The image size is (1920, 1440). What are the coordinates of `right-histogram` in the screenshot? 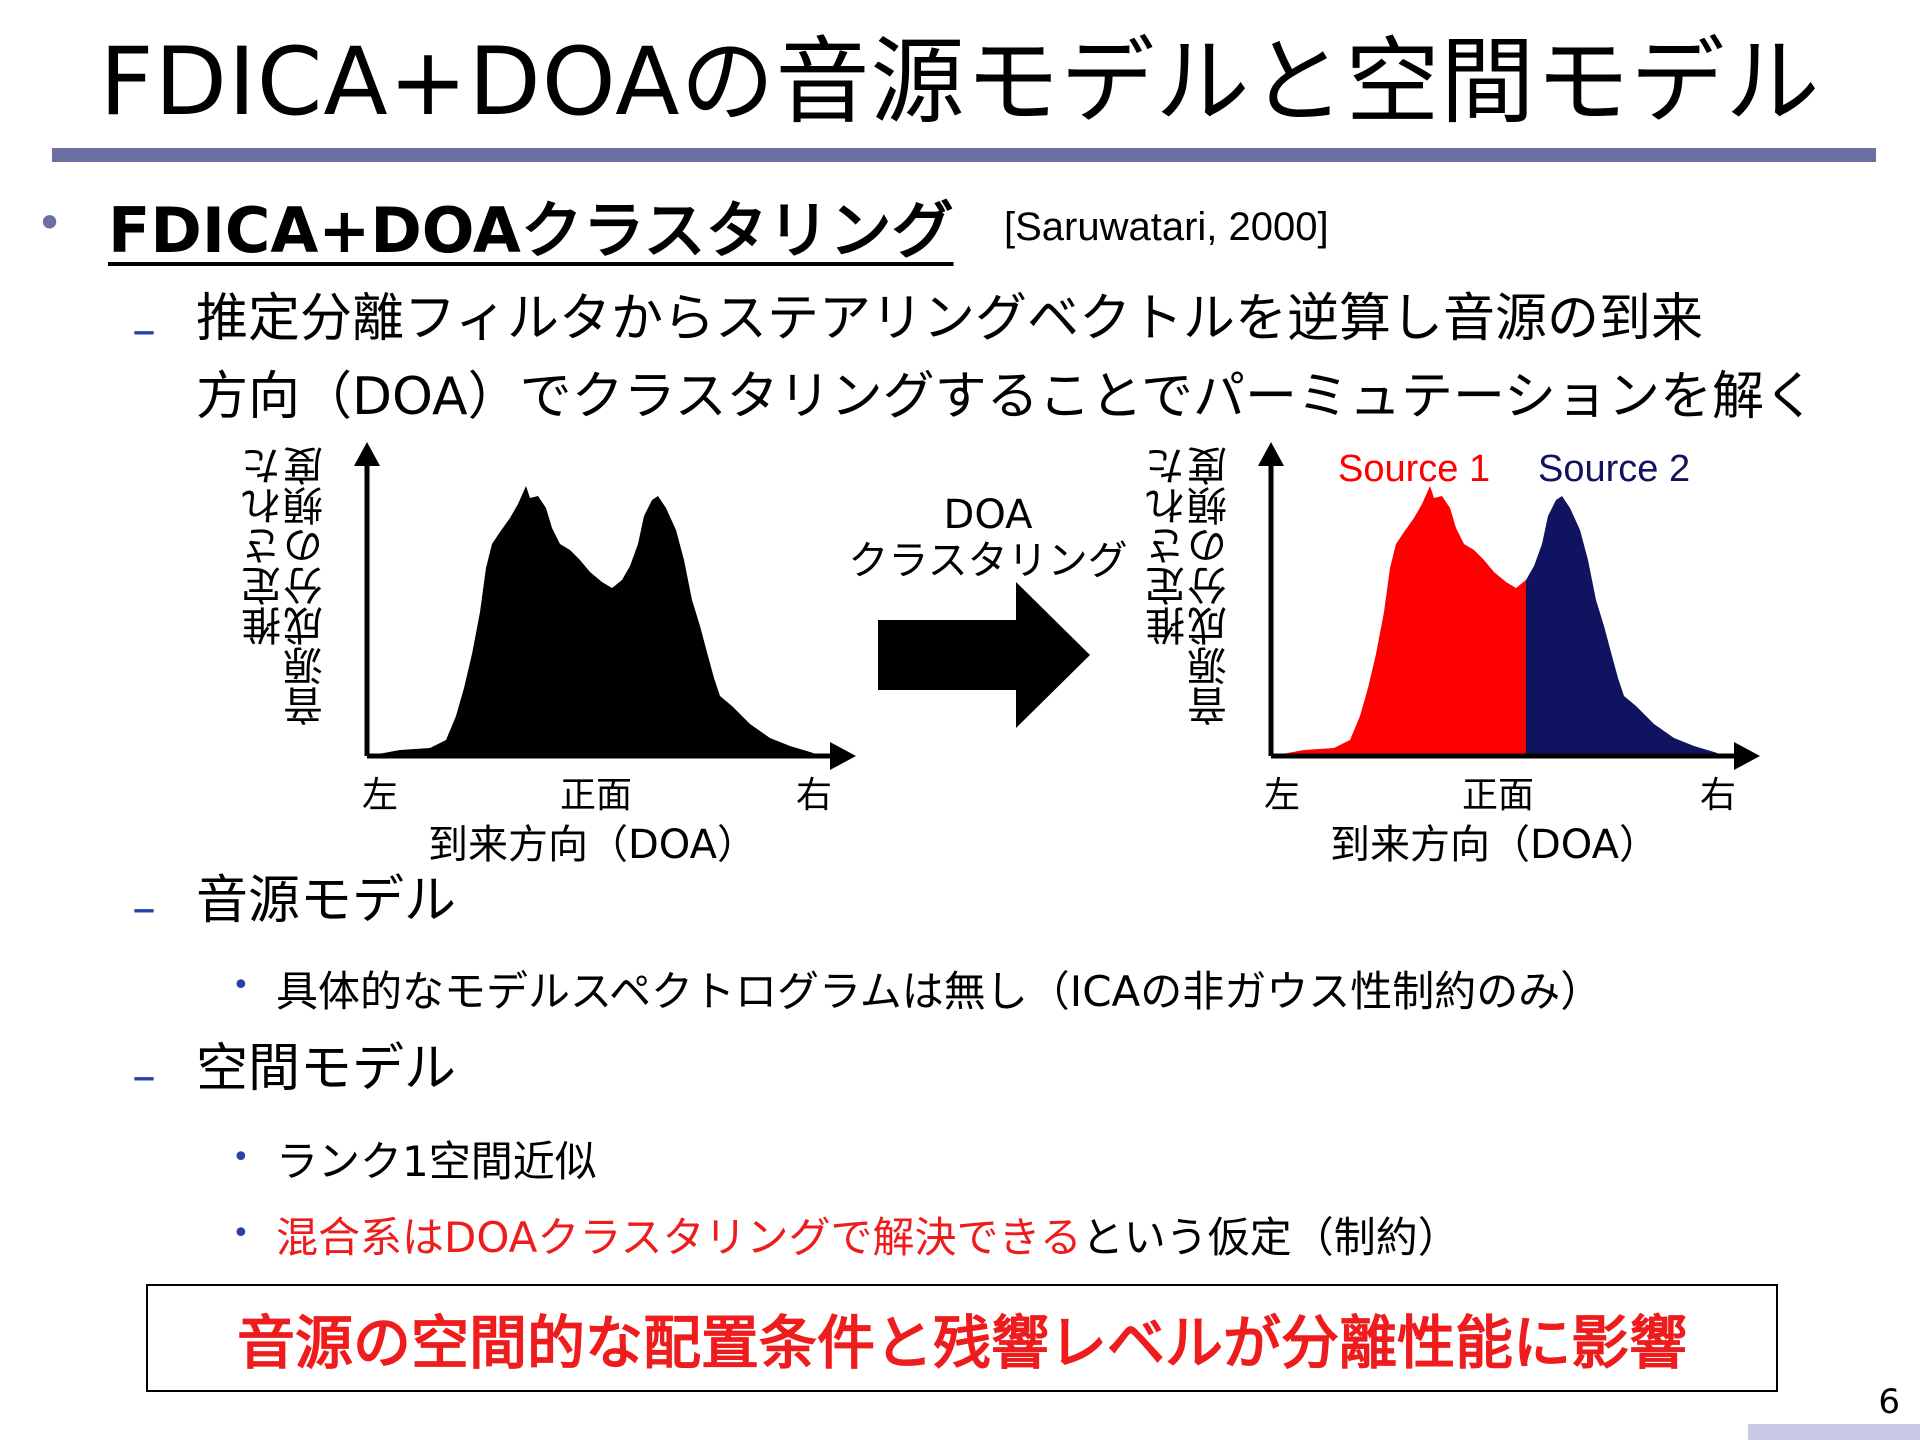 It's located at (1509, 606).